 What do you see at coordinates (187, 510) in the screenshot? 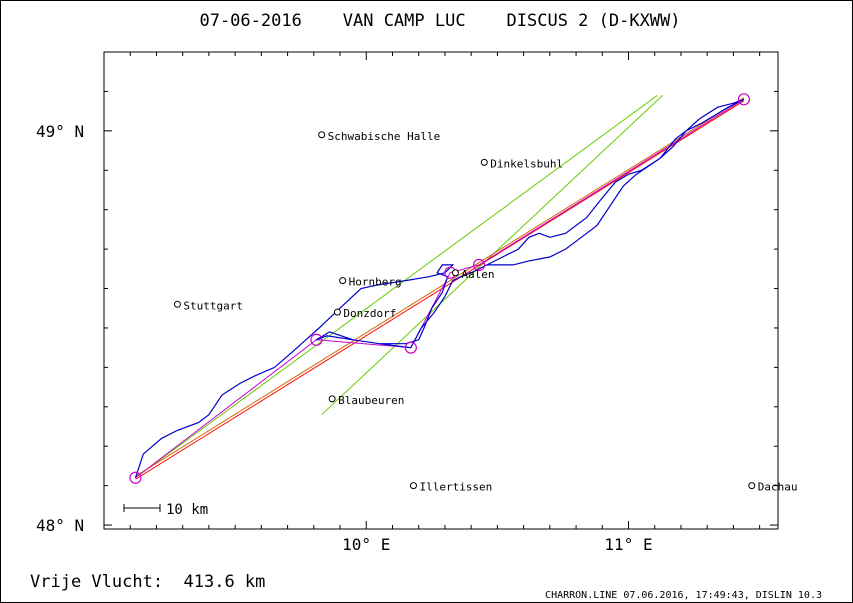
I see `scale-bar-label: 10 km` at bounding box center [187, 510].